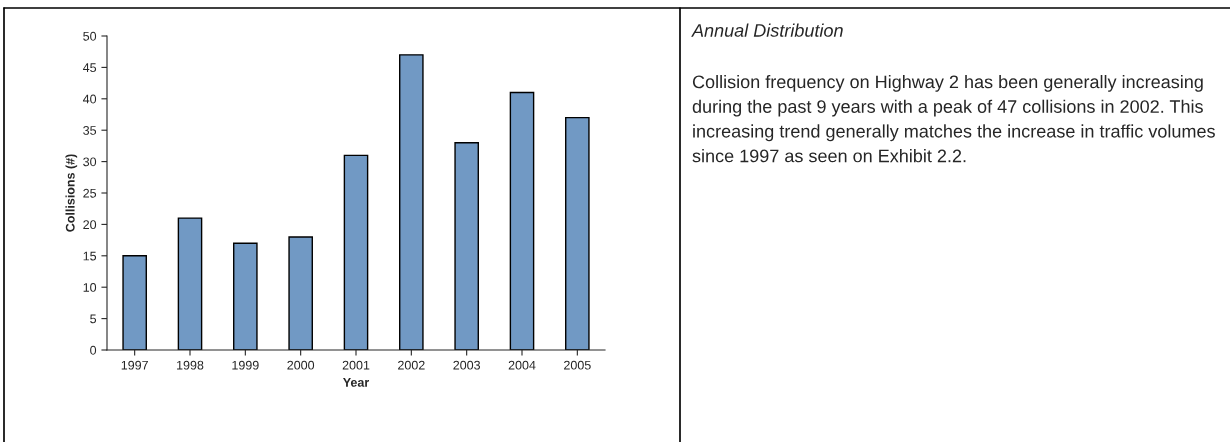  What do you see at coordinates (90, 162) in the screenshot?
I see `y-tick-label: 30` at bounding box center [90, 162].